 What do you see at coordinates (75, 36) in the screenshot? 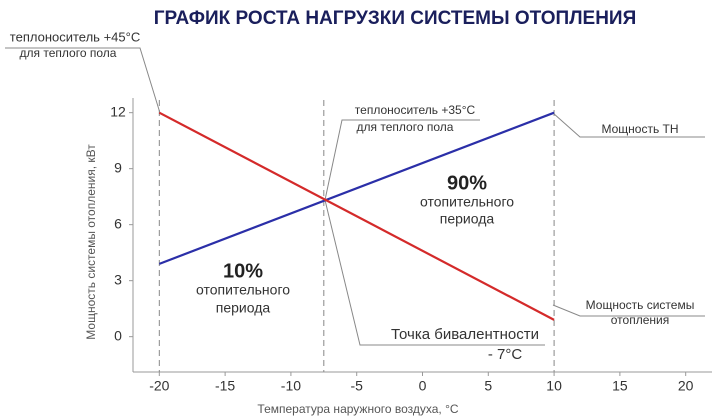
I see `annotation: теплоноситель +45°С` at bounding box center [75, 36].